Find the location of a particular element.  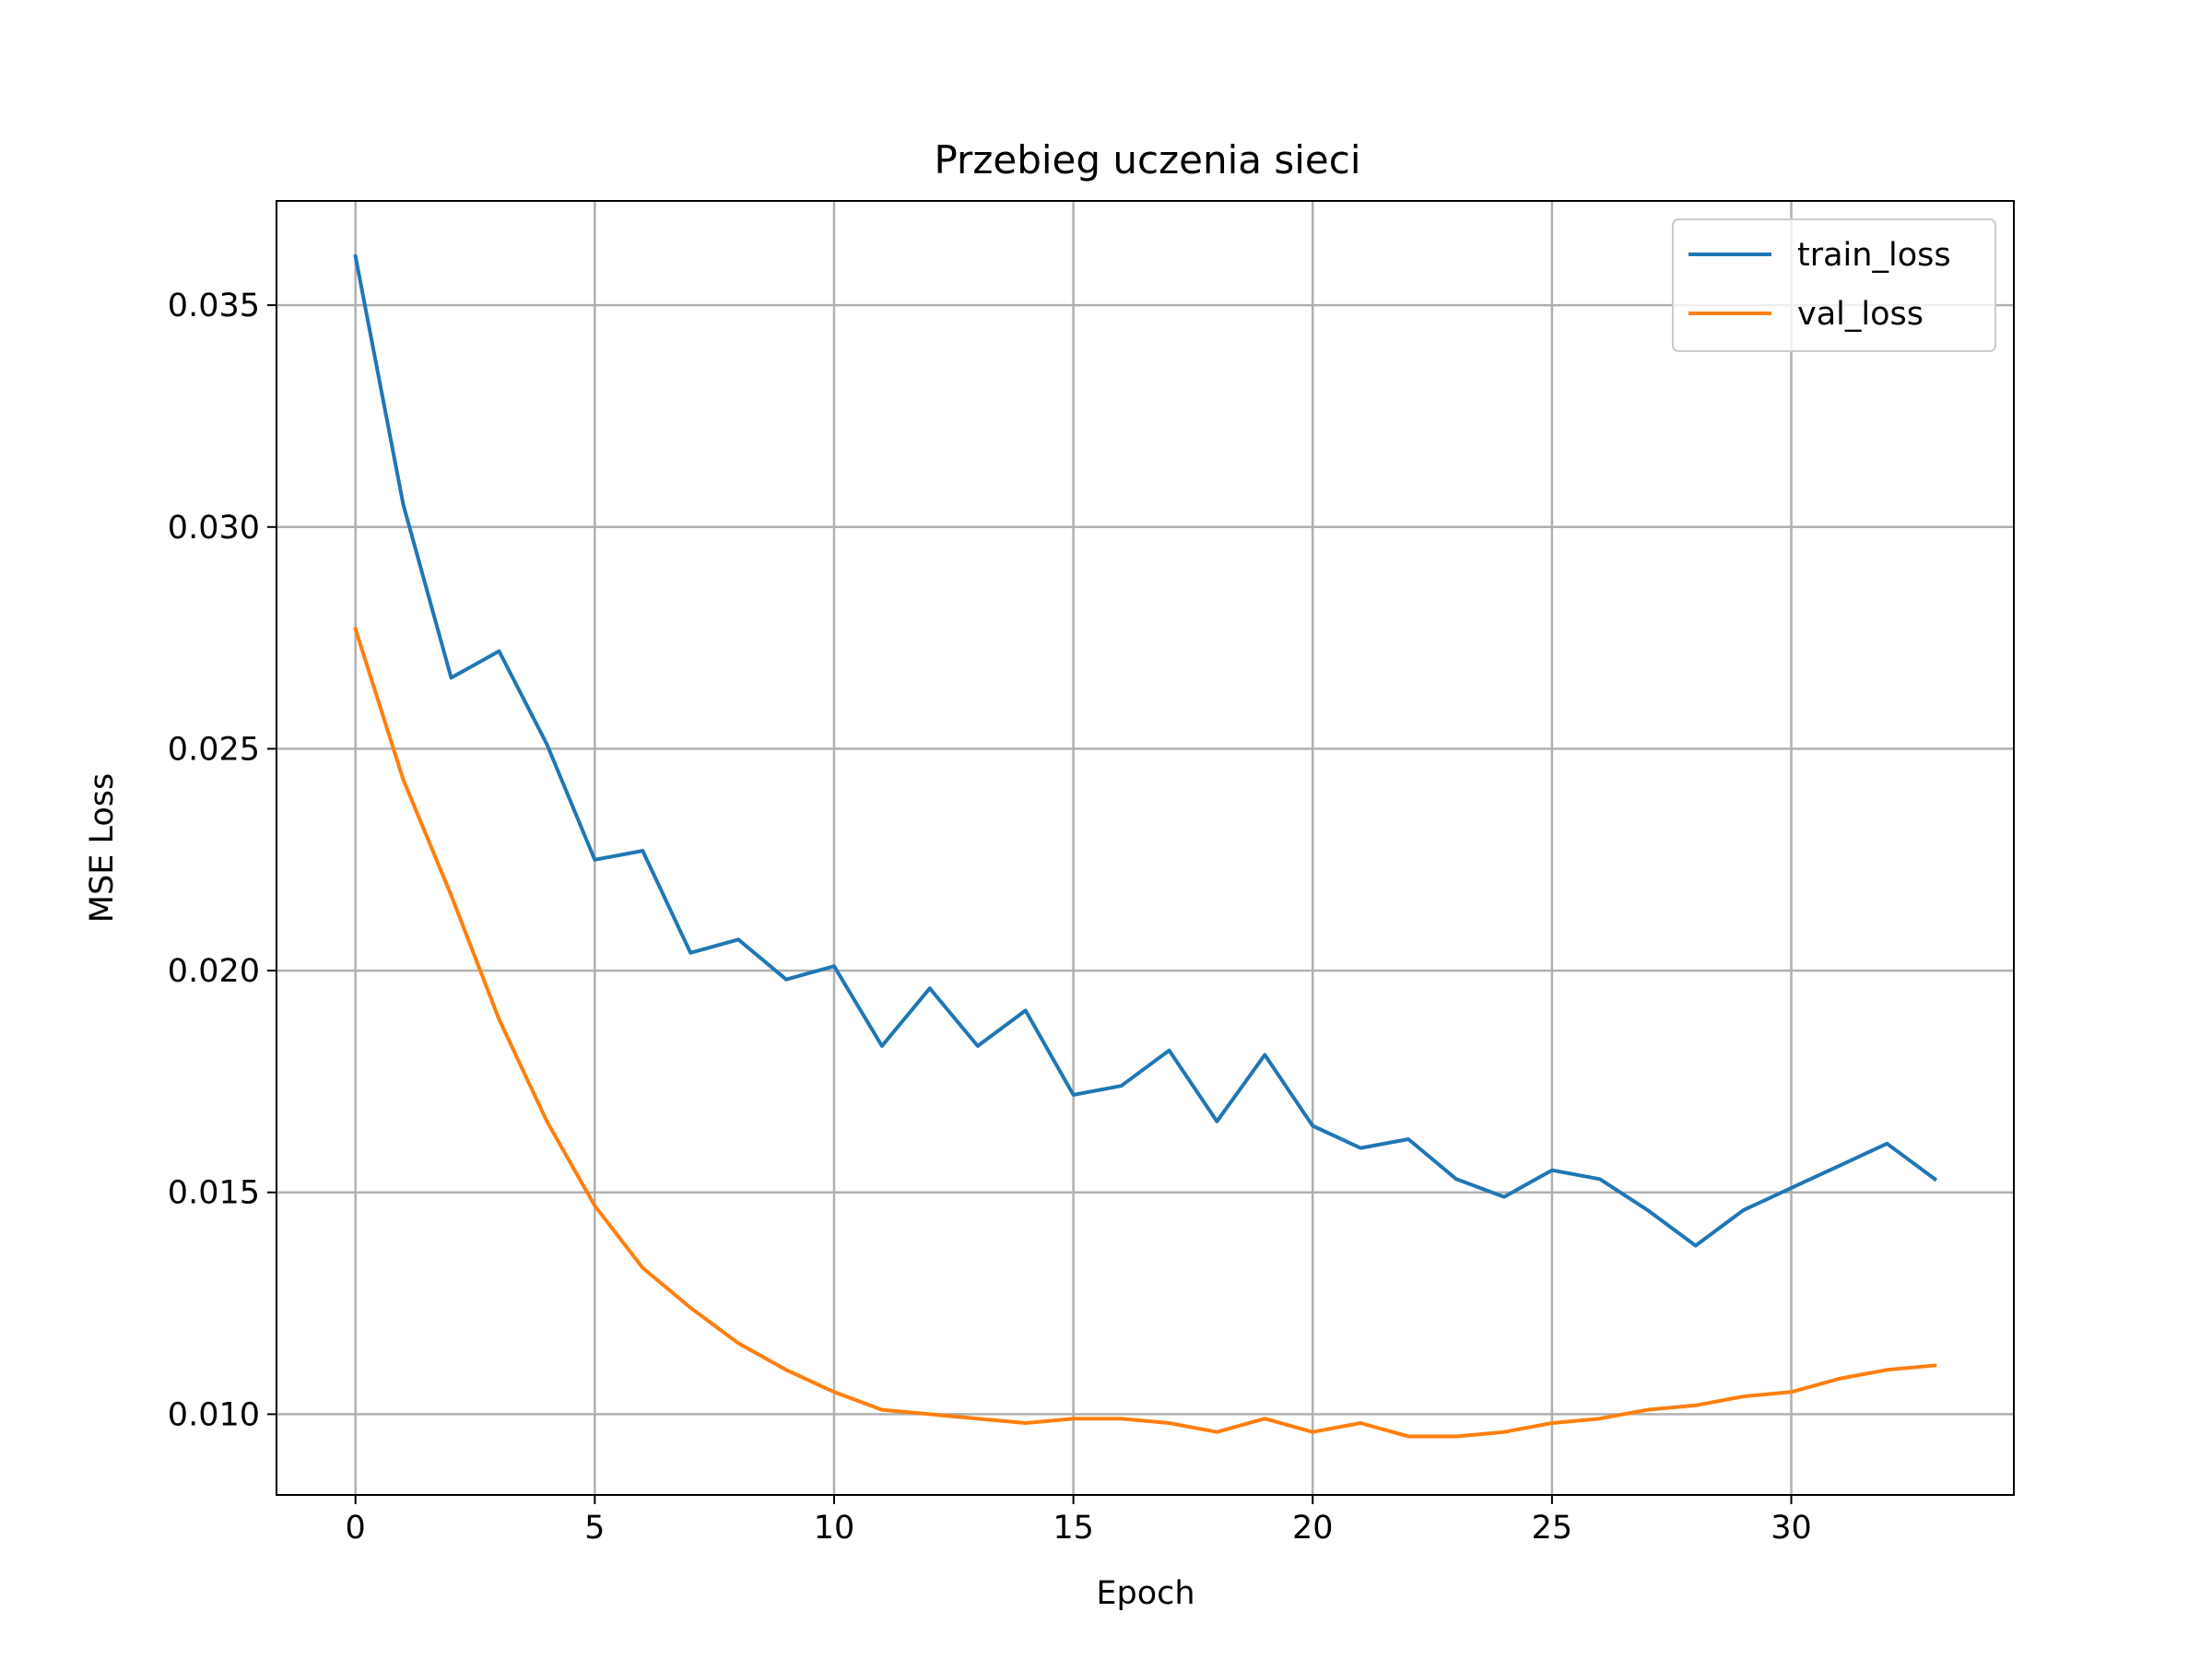

legend-box is located at coordinates (1834, 285).